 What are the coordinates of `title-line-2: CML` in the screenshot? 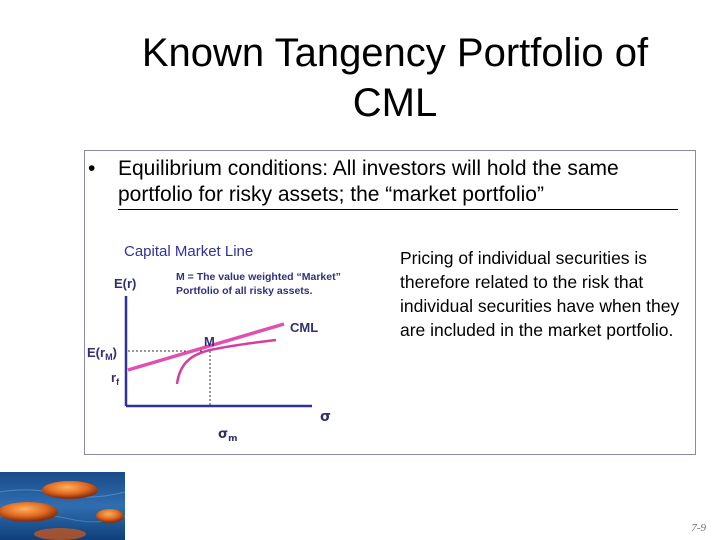 It's located at (395, 103).